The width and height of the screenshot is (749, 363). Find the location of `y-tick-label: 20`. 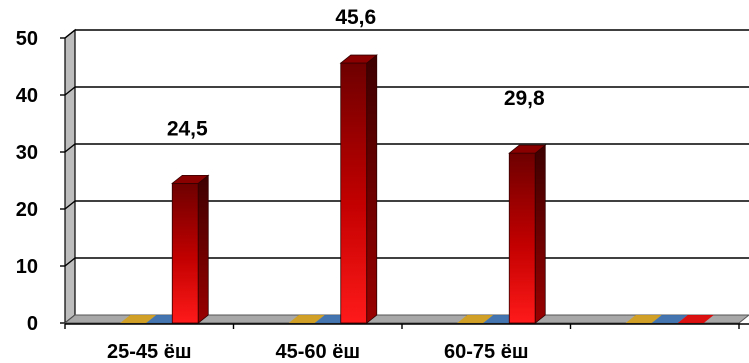

y-tick-label: 20 is located at coordinates (27, 210).